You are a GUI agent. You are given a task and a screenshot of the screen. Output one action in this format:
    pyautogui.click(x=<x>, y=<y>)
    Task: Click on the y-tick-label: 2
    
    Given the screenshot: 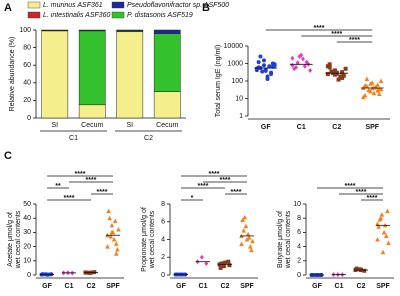 What is the action you would take?
    pyautogui.click(x=299, y=261)
    